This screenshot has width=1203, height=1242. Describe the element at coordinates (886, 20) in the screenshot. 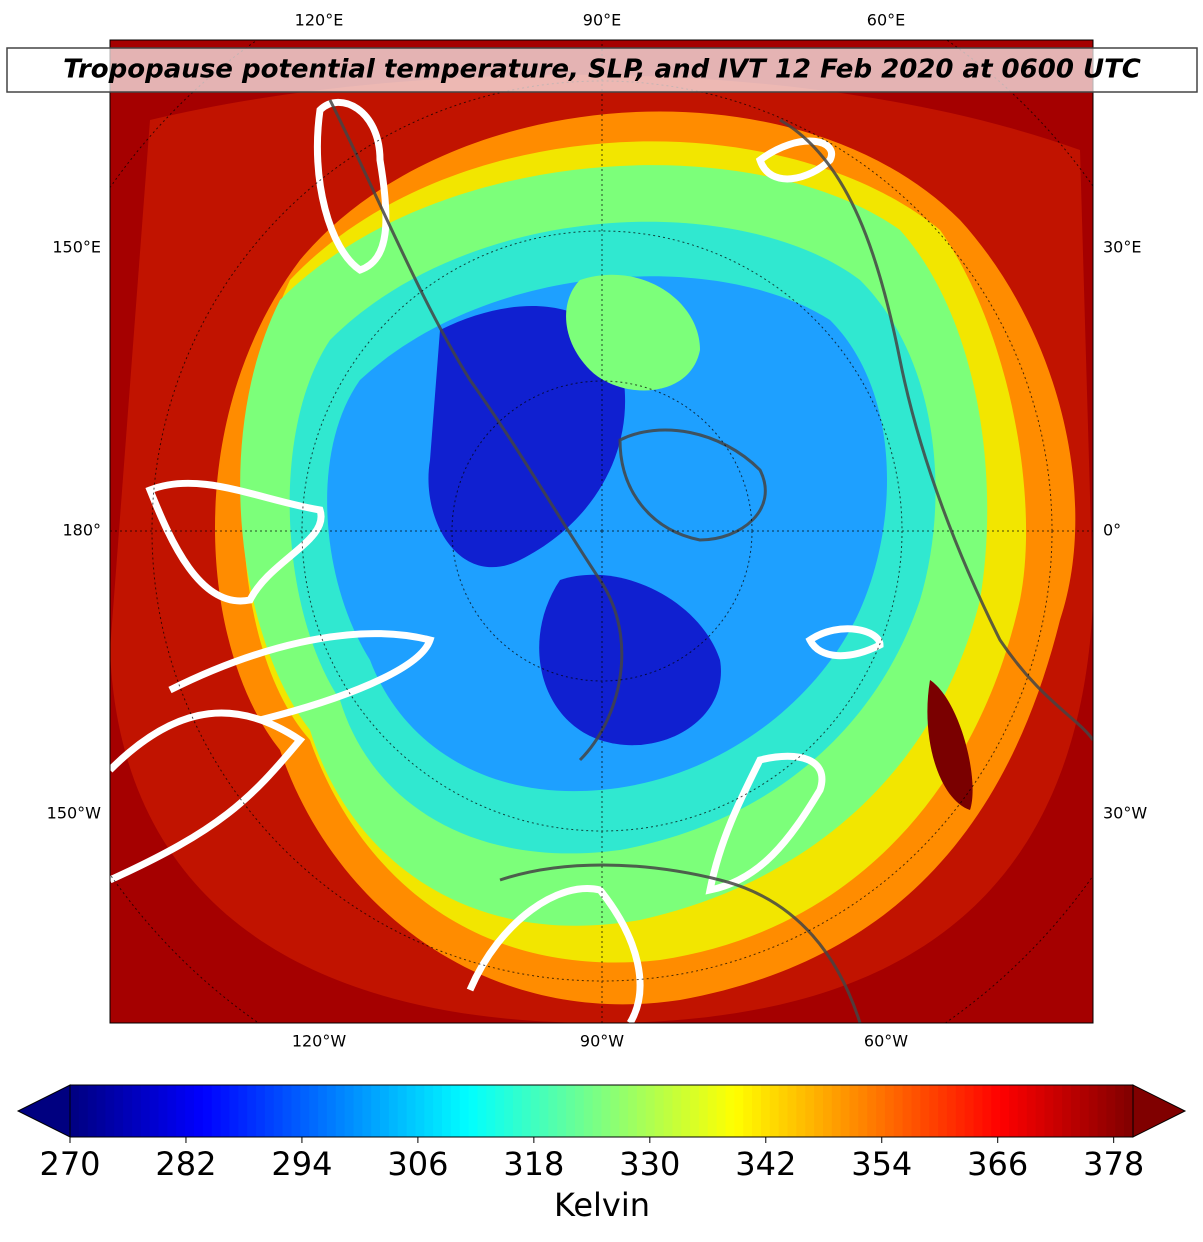

I see `lon-label: 60°E` at that location.